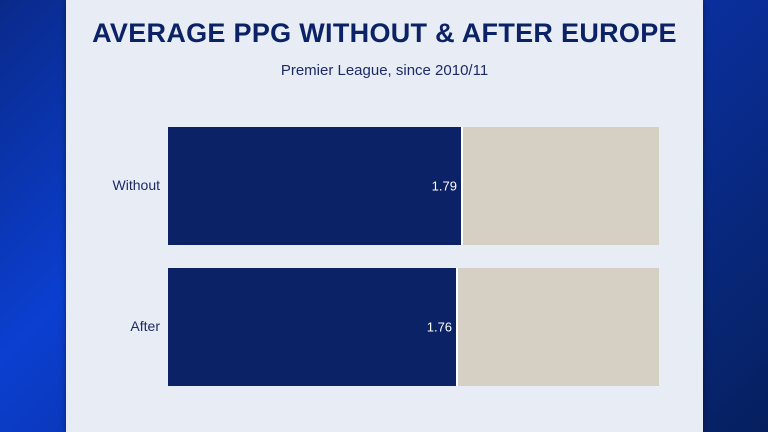 This screenshot has height=432, width=768. What do you see at coordinates (444, 186) in the screenshot?
I see `data-label: 1.79` at bounding box center [444, 186].